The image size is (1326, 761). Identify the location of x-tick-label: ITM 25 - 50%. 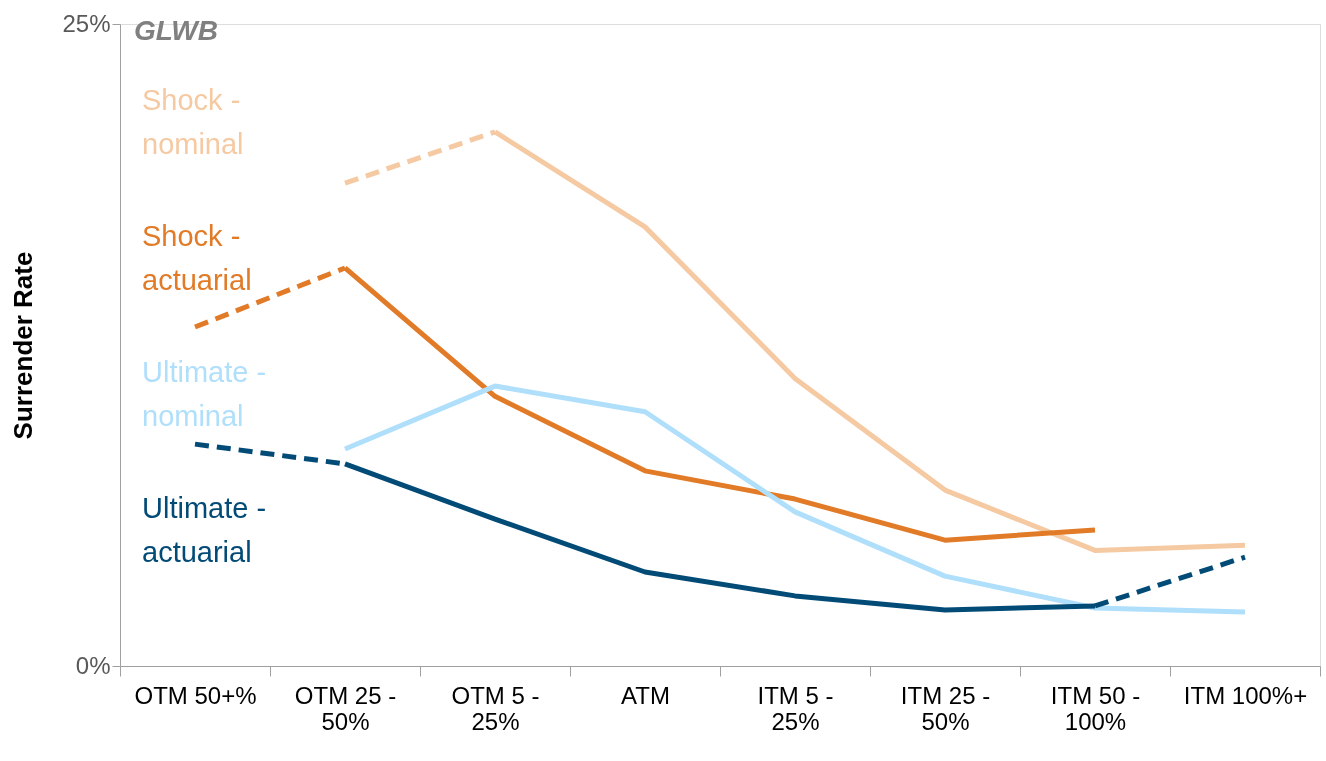
(945, 708).